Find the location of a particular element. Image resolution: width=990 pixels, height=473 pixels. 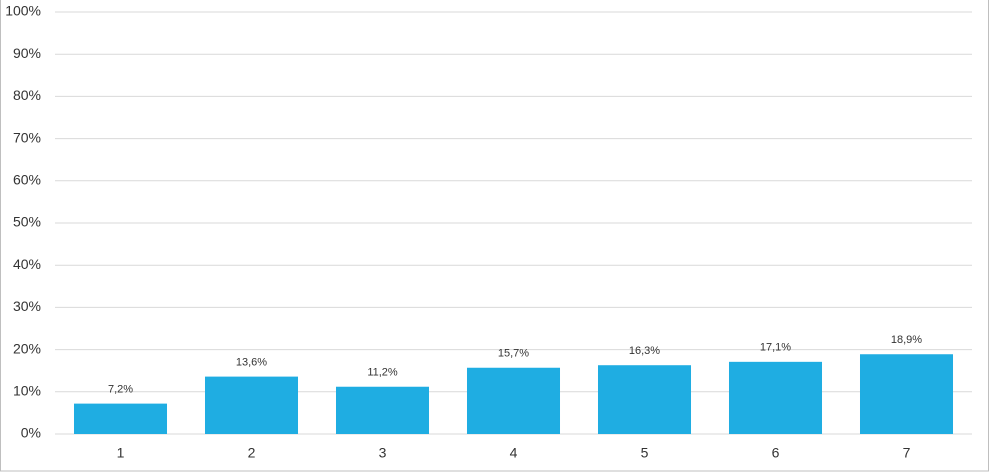

y-tick-label: 100% is located at coordinates (23, 11).